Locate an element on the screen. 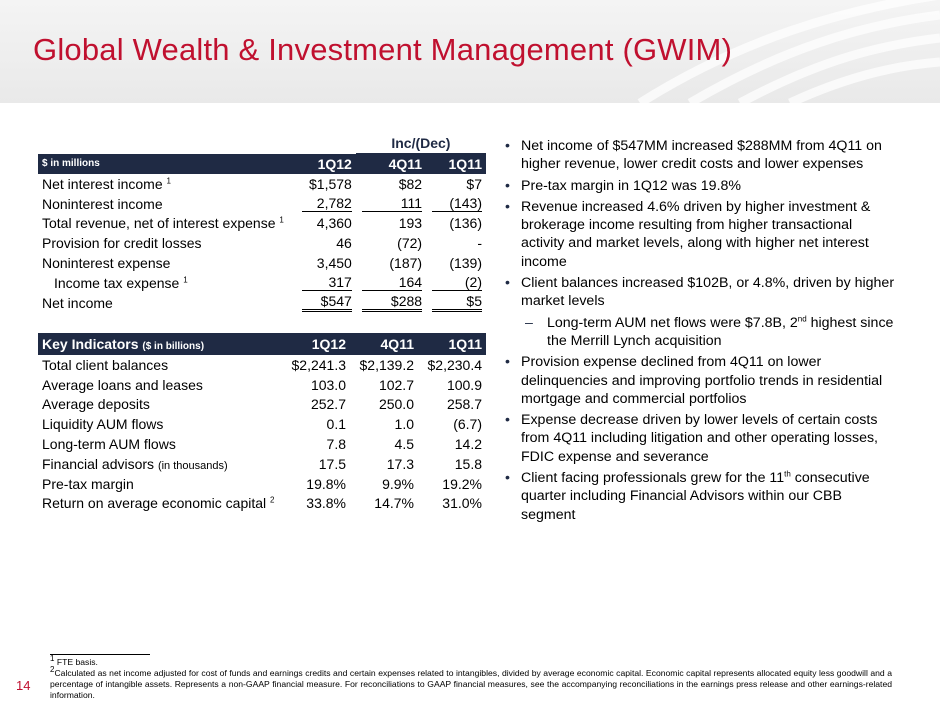 The image size is (940, 705). cell-value: $2,139.2 is located at coordinates (387, 364).